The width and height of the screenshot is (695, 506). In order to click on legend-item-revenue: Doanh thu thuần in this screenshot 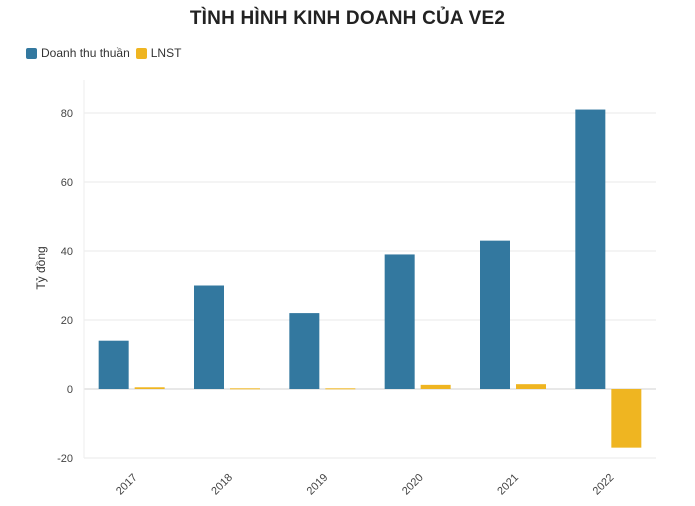, I will do `click(78, 53)`.